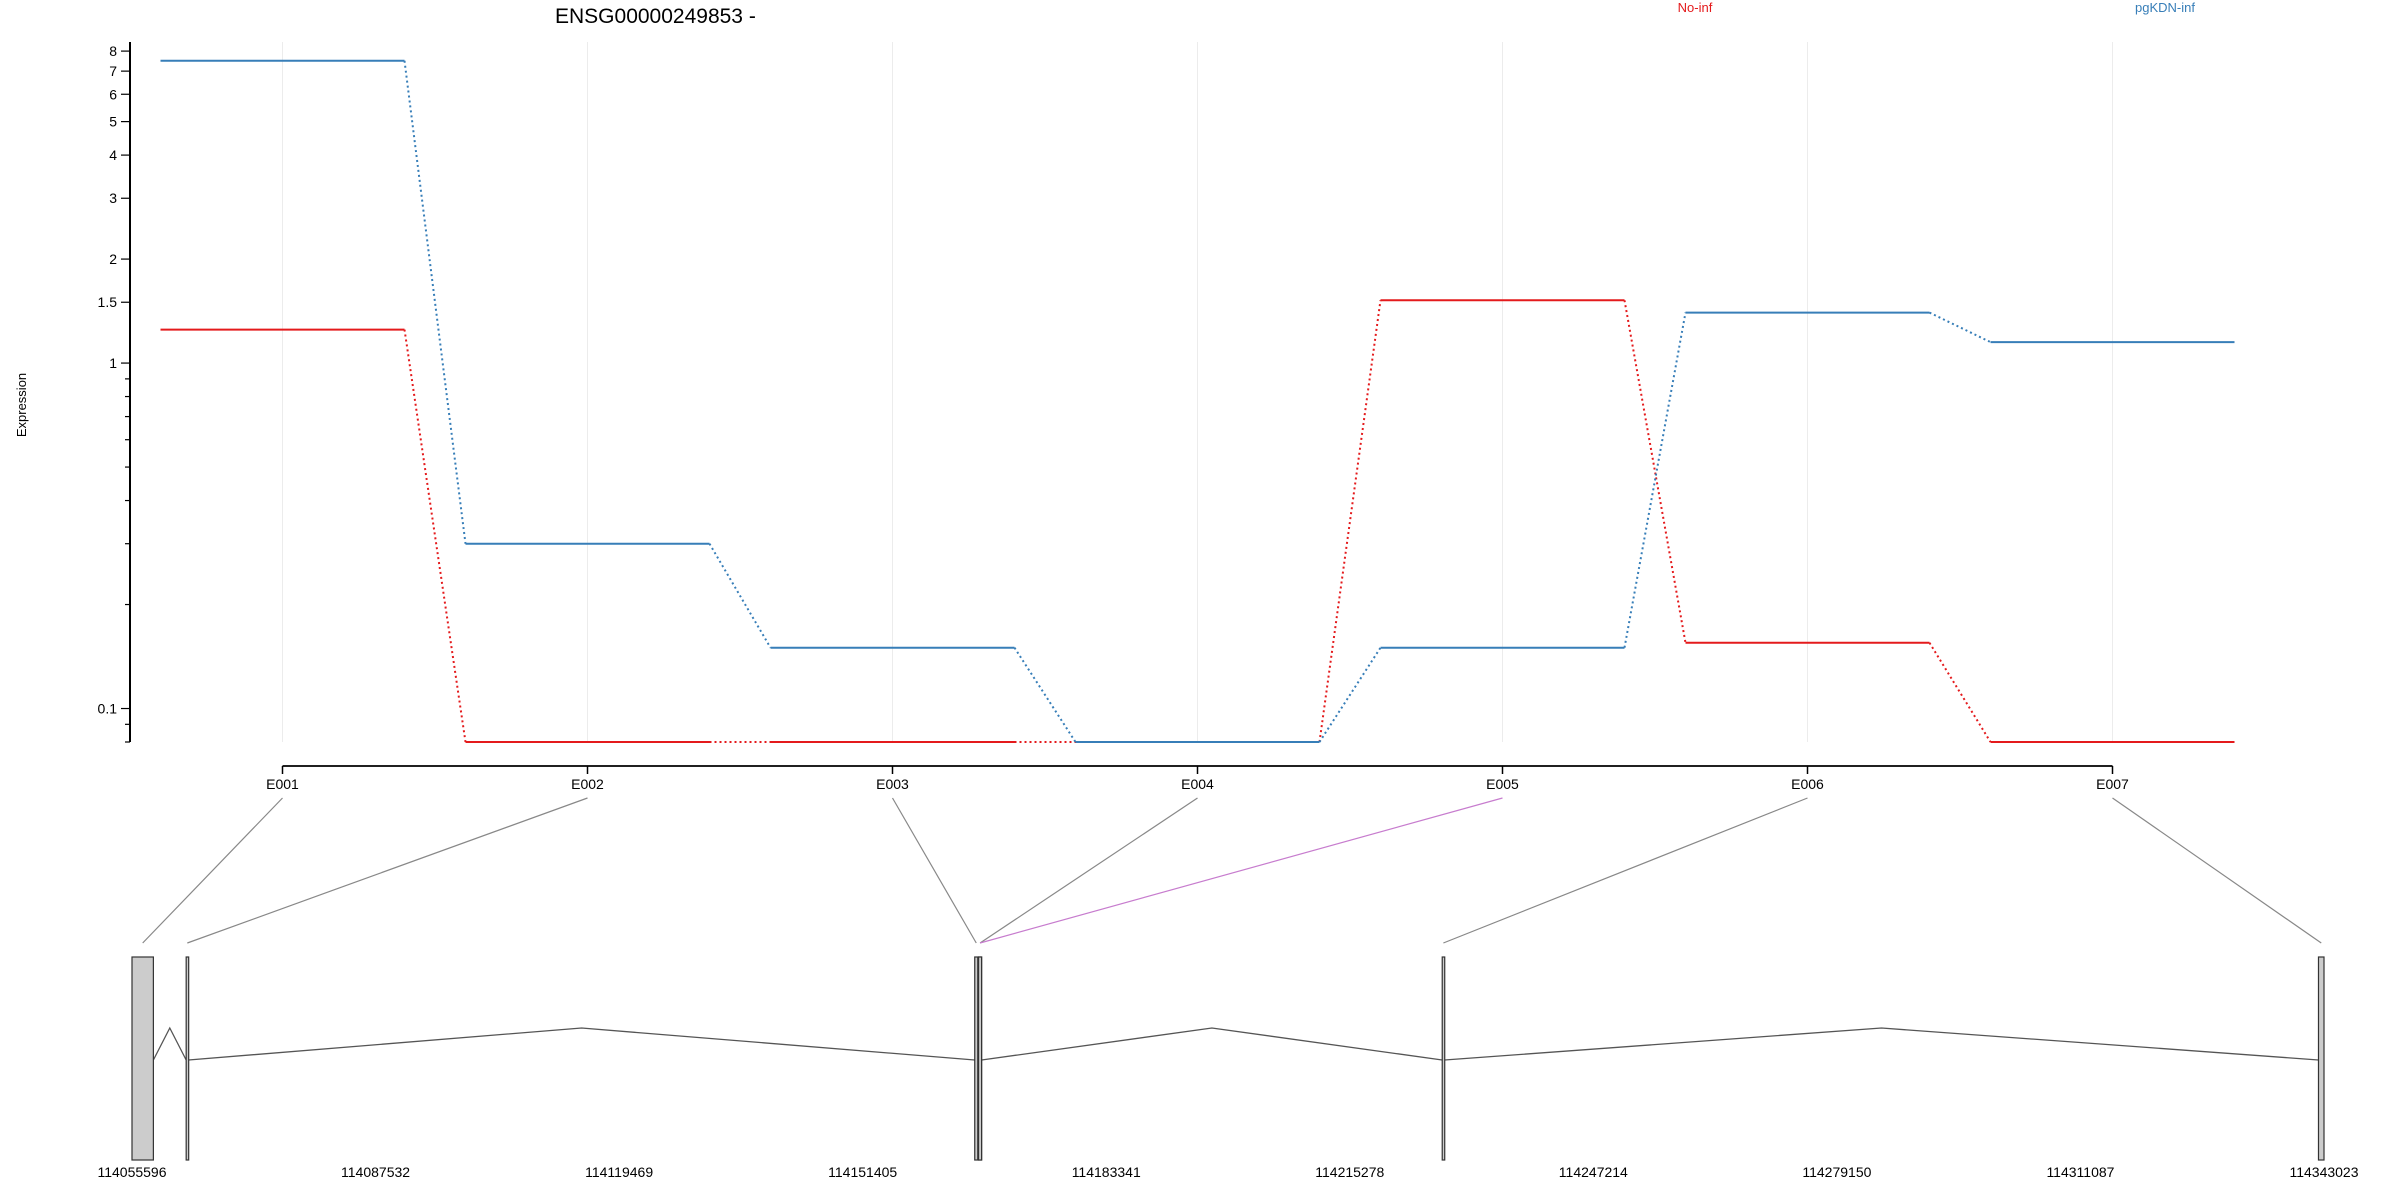 The image size is (2400, 1200). What do you see at coordinates (862, 1172) in the screenshot?
I see `coordinate-label: 114151405` at bounding box center [862, 1172].